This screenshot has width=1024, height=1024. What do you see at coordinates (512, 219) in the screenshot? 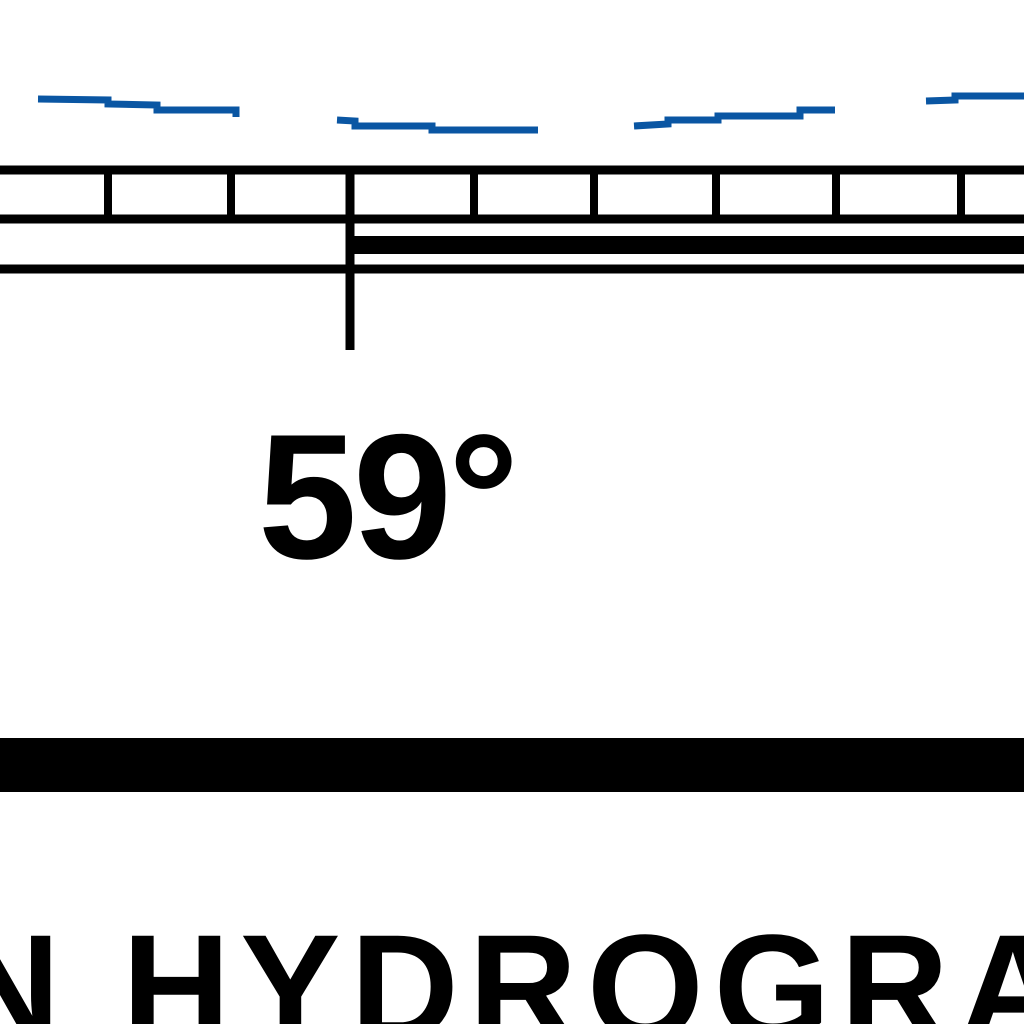
I see `map-border` at bounding box center [512, 219].